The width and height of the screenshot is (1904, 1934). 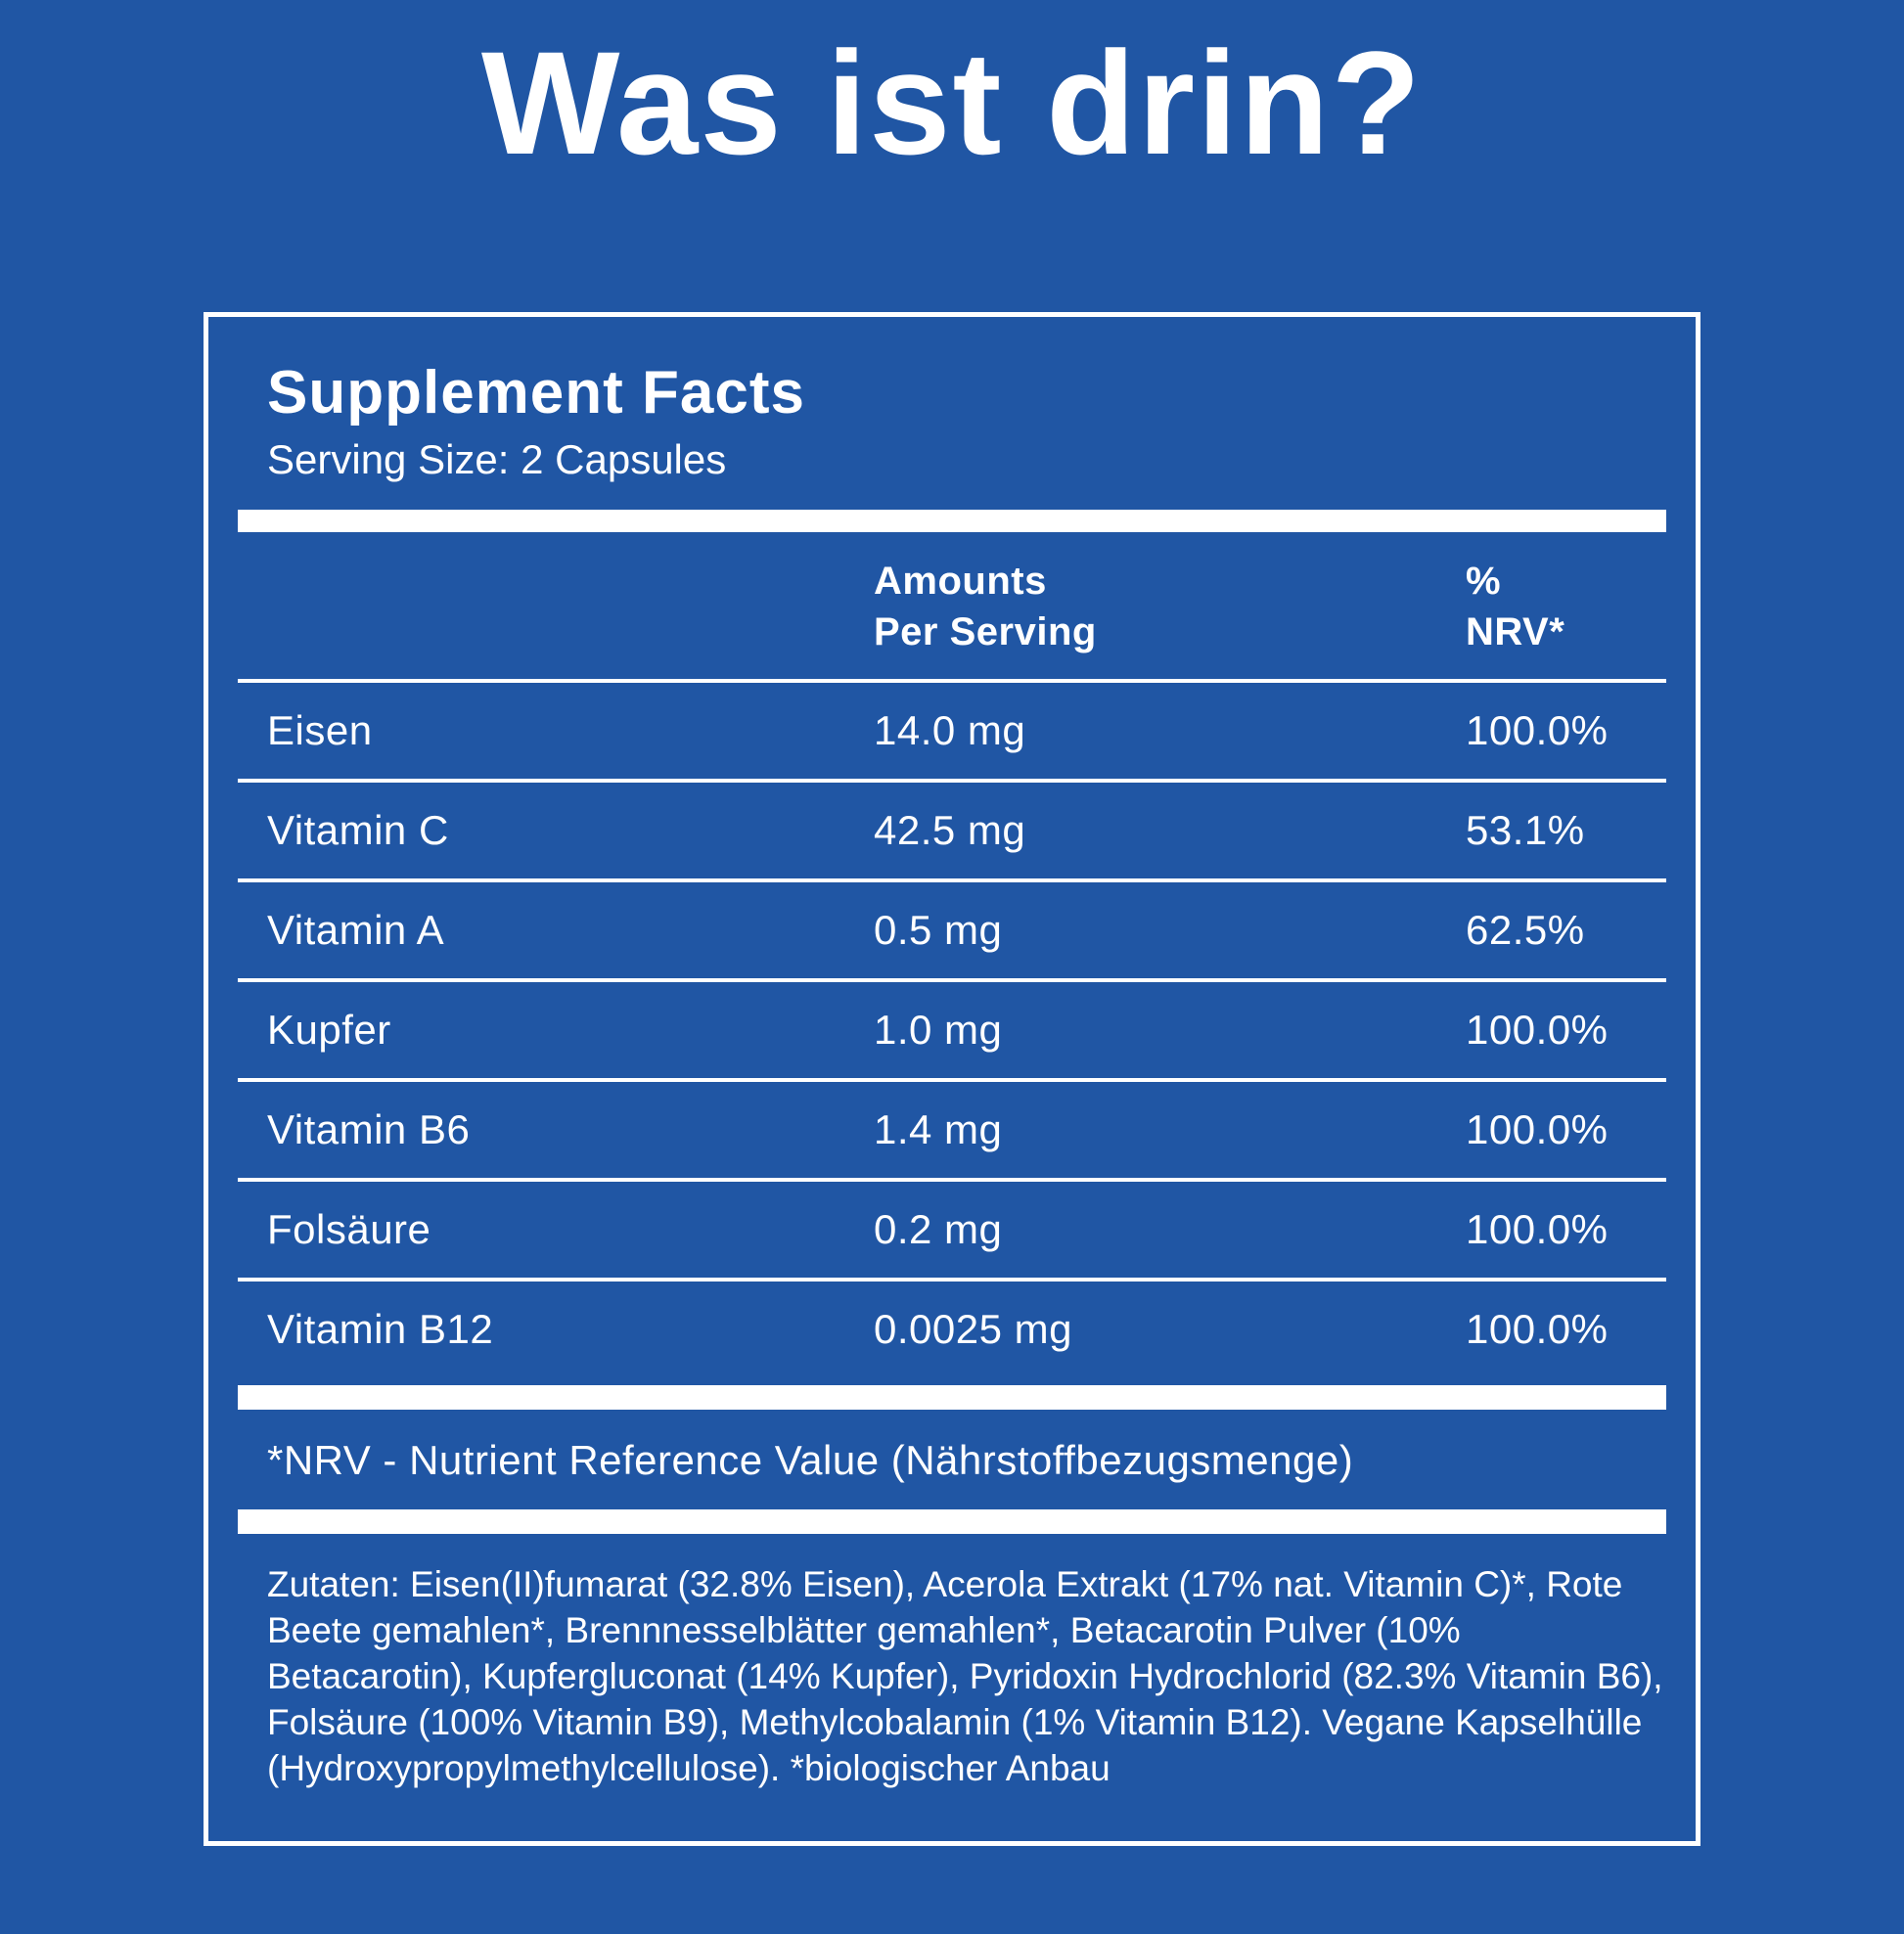 I want to click on header-divider, so click(x=952, y=681).